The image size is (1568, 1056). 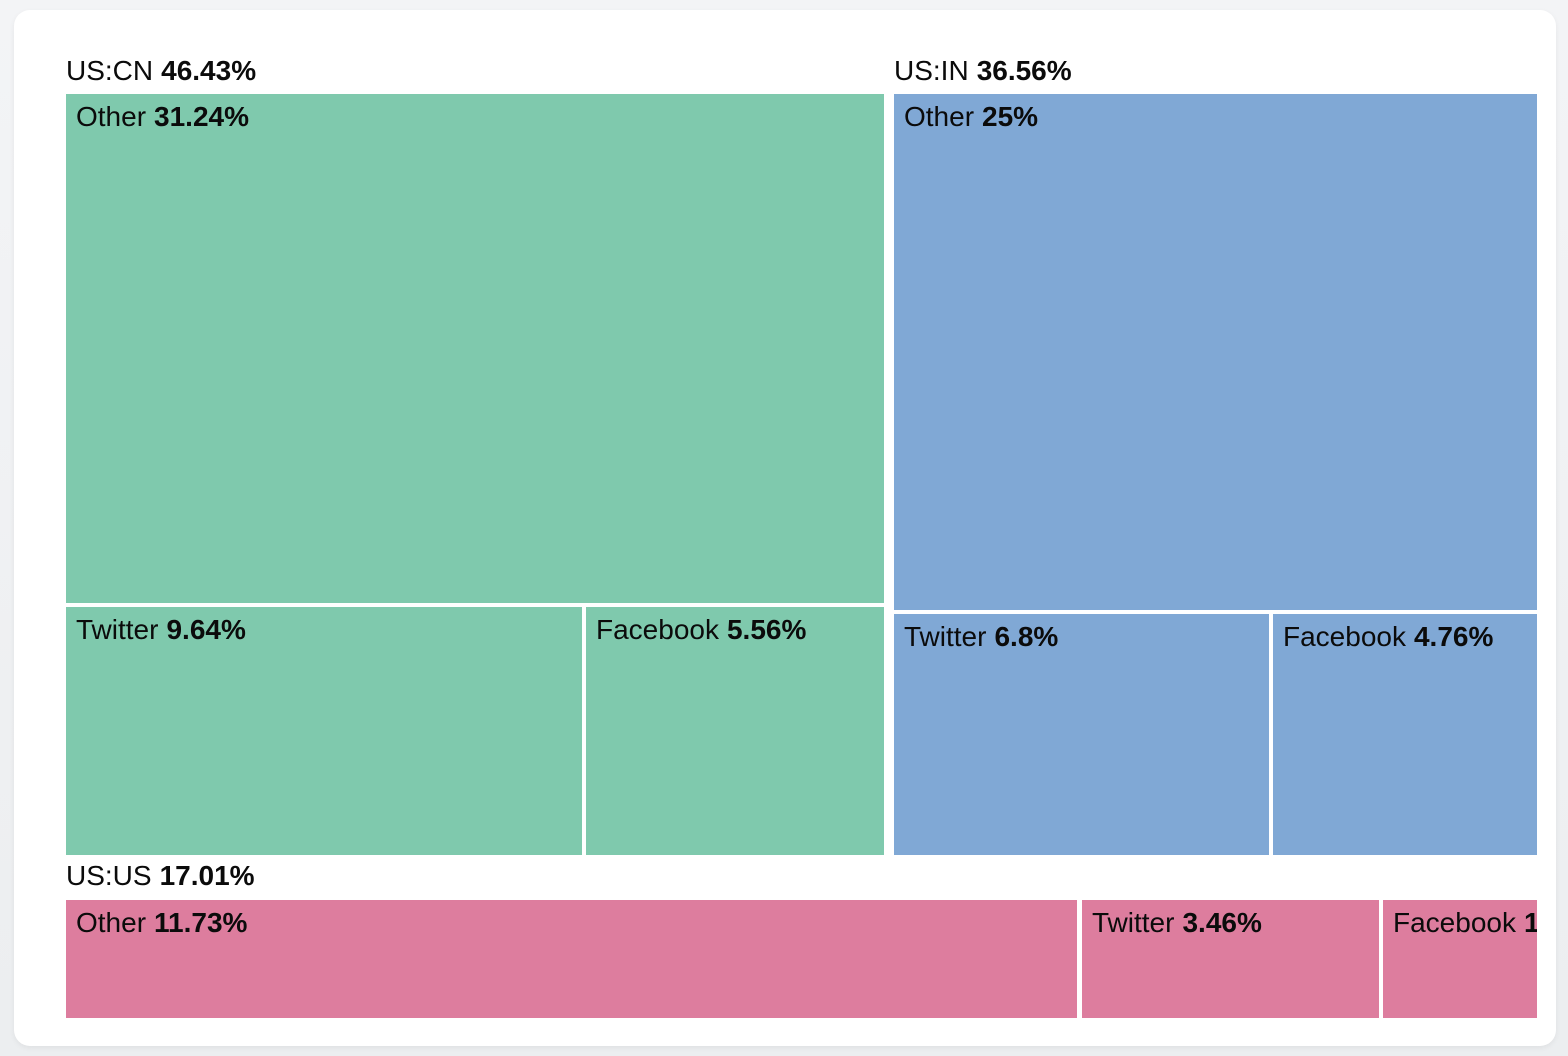 What do you see at coordinates (1024, 70) in the screenshot?
I see `group-value: 36.56%` at bounding box center [1024, 70].